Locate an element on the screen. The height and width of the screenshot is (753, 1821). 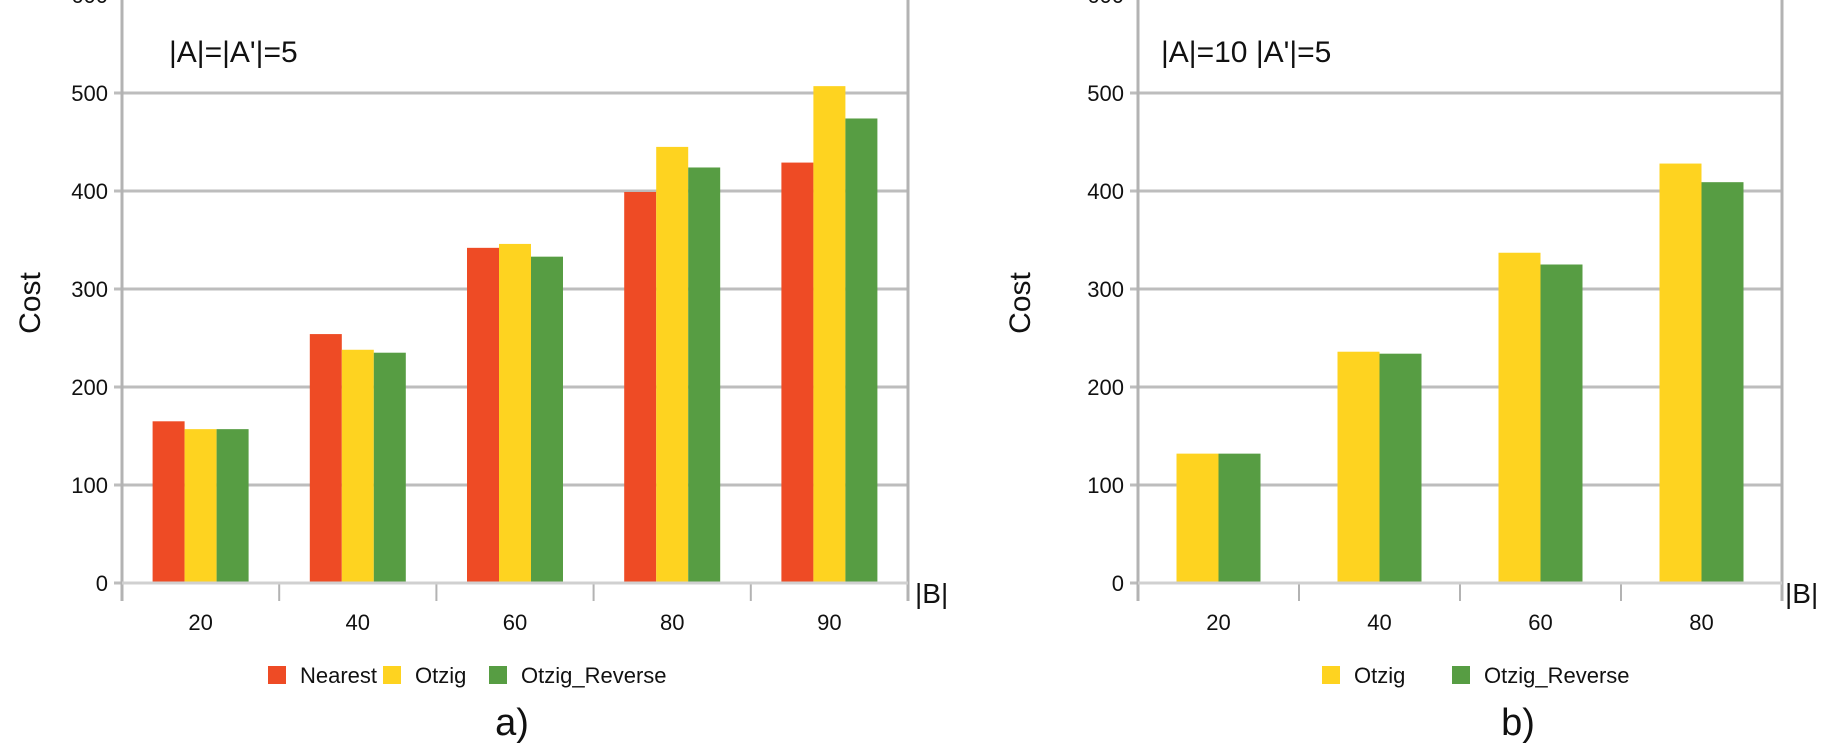
panel-label: a) is located at coordinates (512, 723).